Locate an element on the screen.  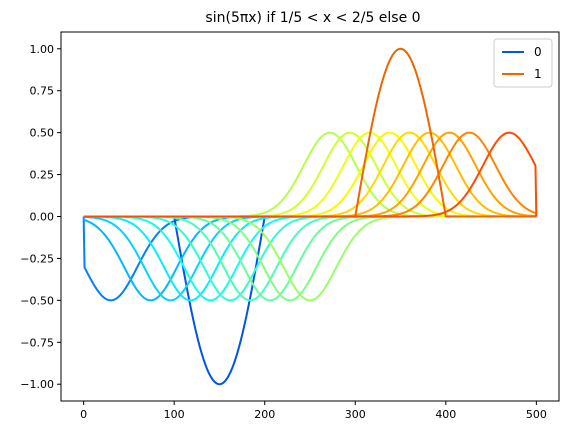
chart-title: sin(5πx) if 1/5 < x < 2/5 else 0 is located at coordinates (312, 18).